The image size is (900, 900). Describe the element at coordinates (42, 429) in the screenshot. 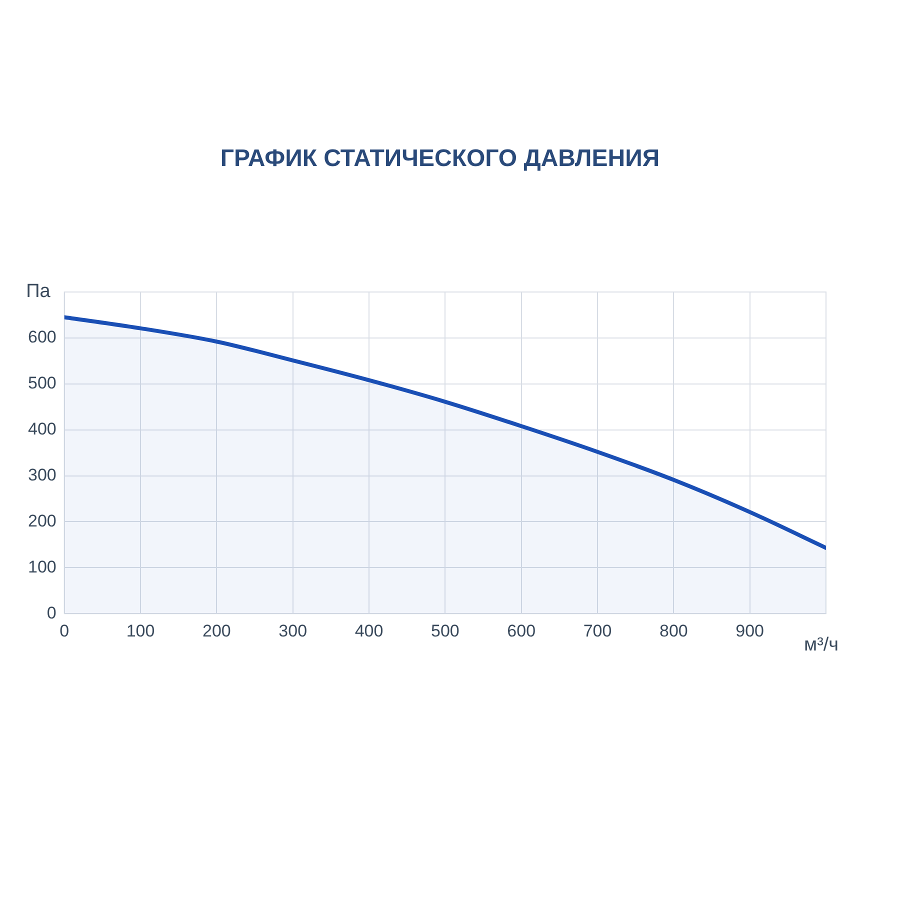

I see `y-tick-label: 400` at that location.